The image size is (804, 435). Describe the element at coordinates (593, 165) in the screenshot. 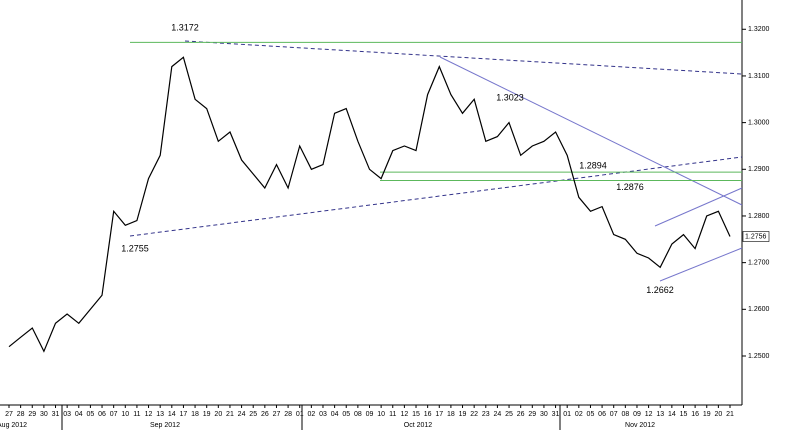

I see `annotation: 1.2894` at that location.